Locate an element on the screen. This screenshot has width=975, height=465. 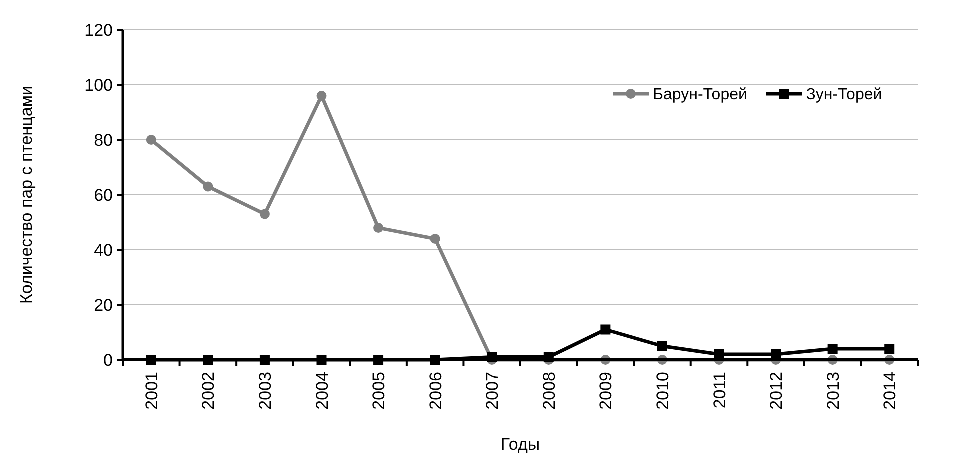
x-tick-label: 2006 is located at coordinates (436, 391).